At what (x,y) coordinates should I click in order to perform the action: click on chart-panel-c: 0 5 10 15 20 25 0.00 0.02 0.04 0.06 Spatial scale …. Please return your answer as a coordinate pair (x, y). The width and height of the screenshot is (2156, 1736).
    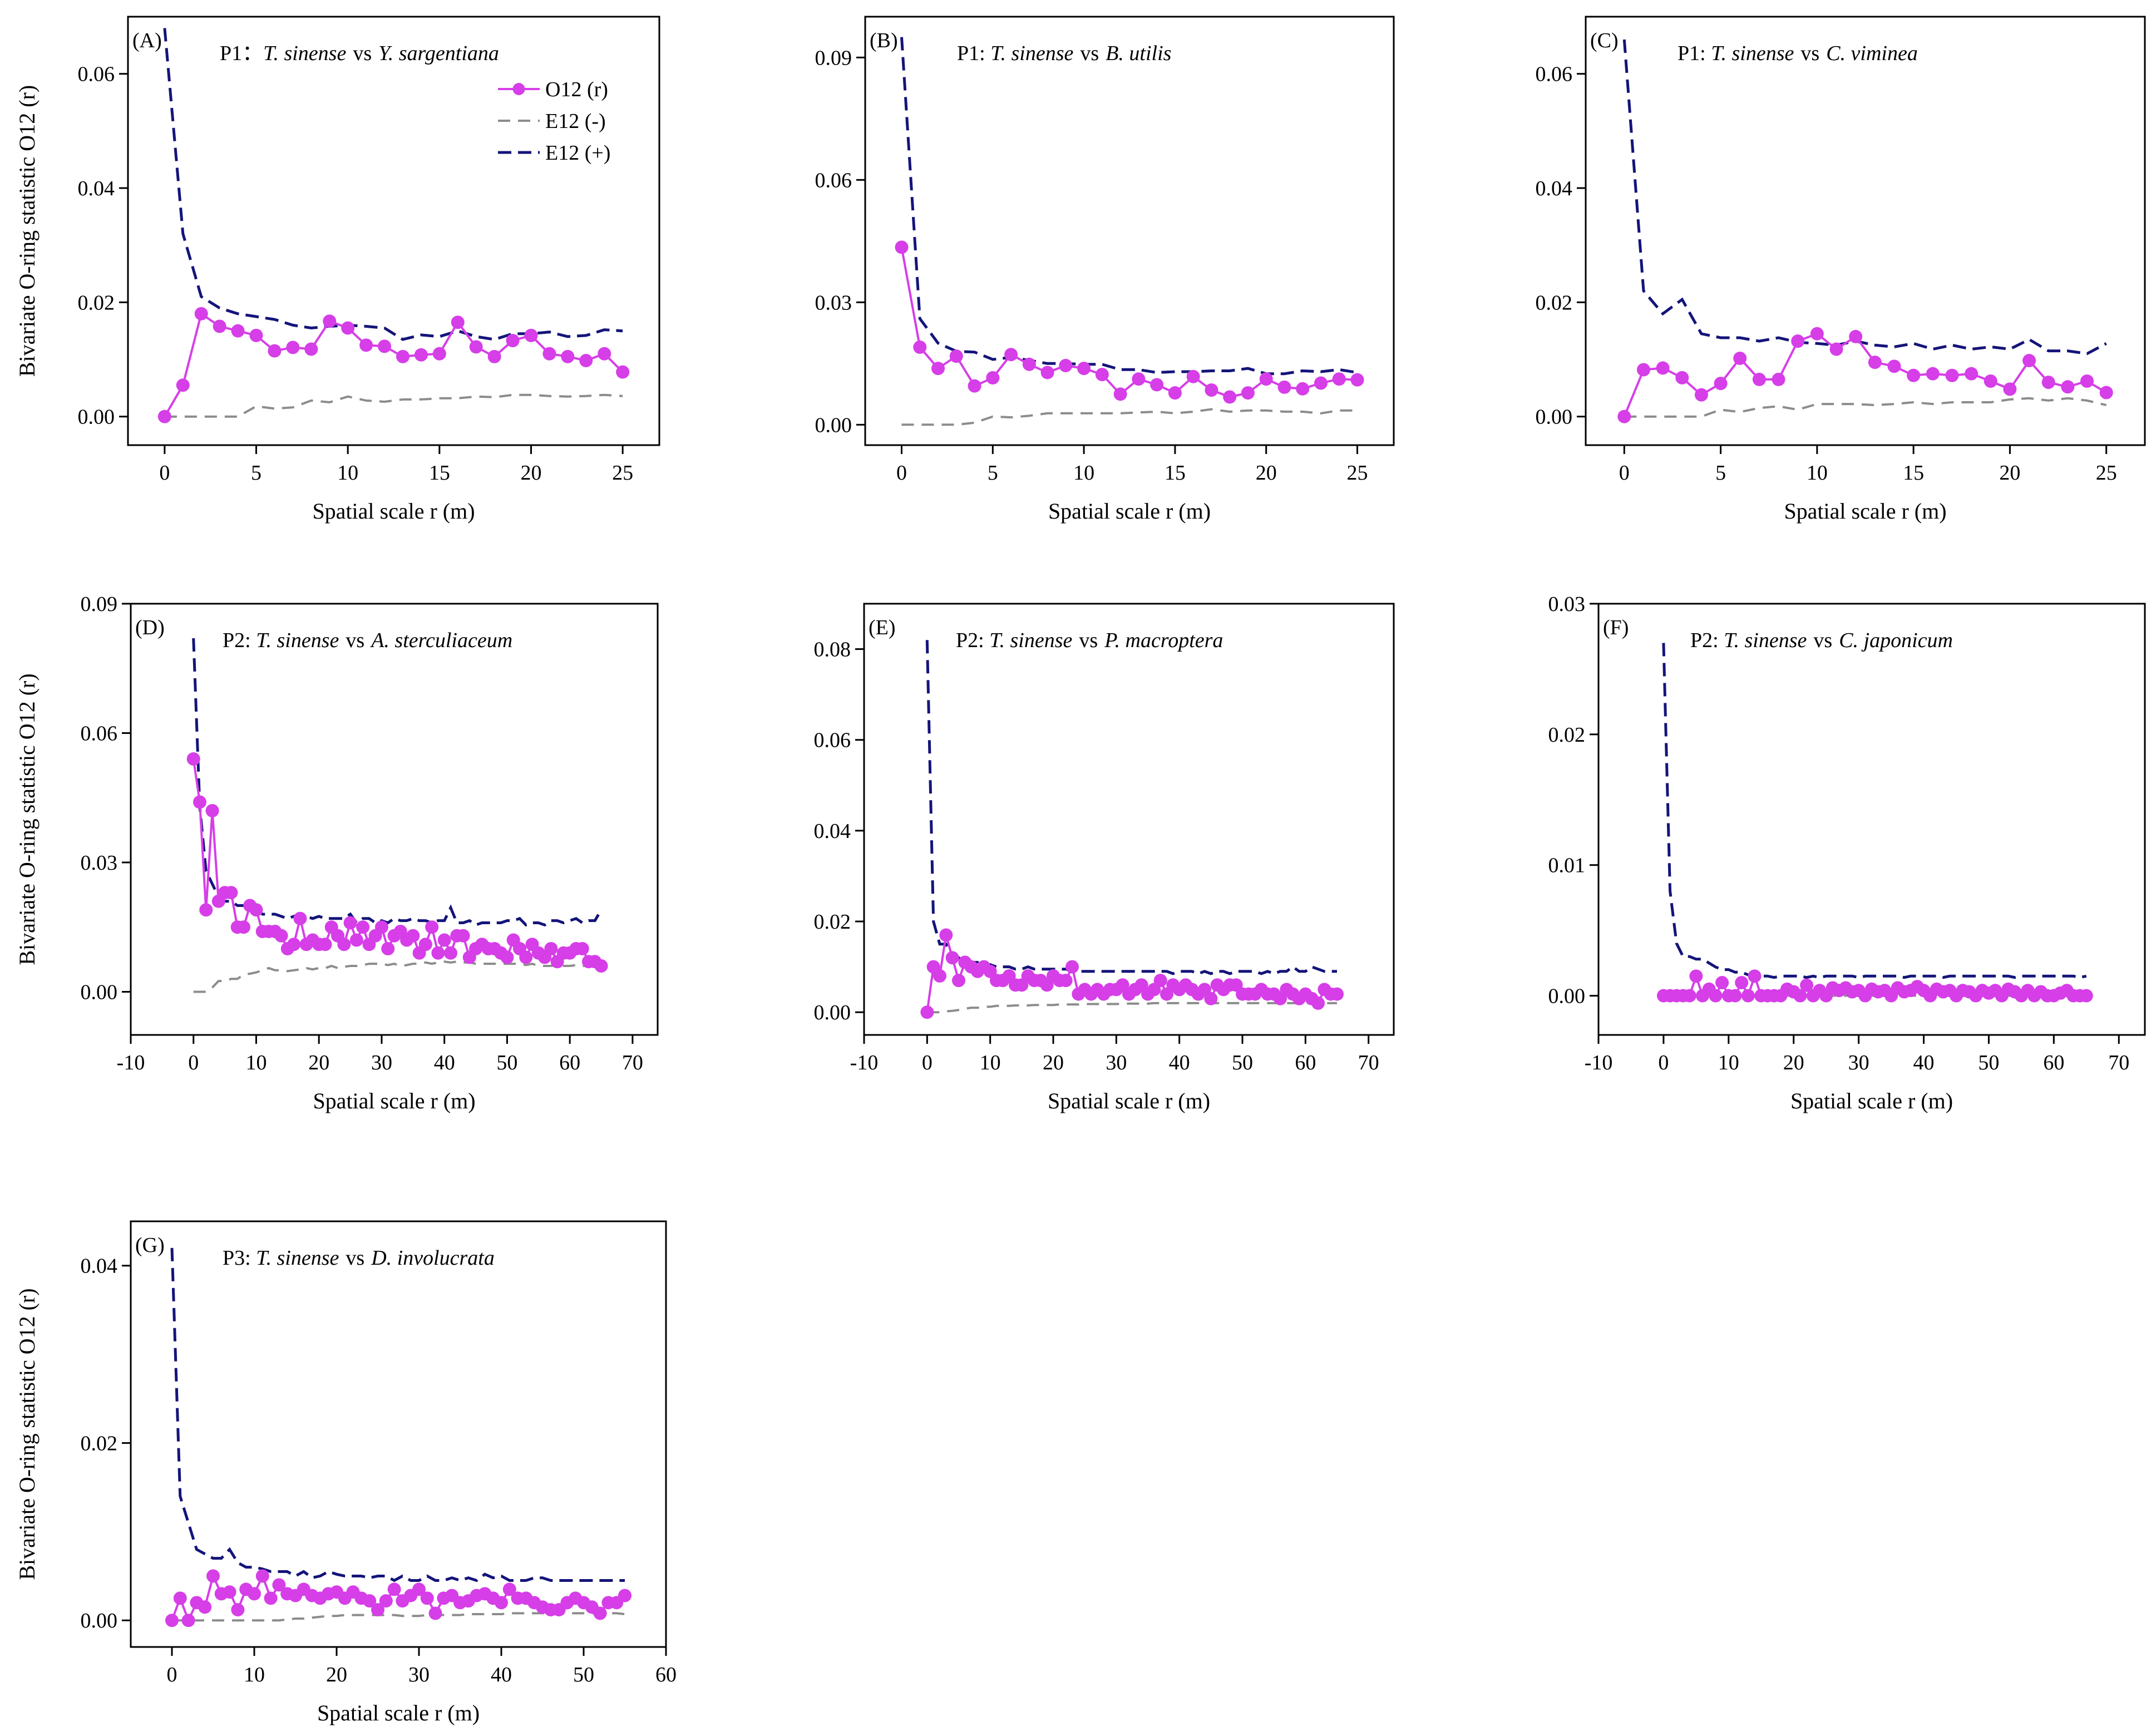
    Looking at the image, I should click on (1841, 270).